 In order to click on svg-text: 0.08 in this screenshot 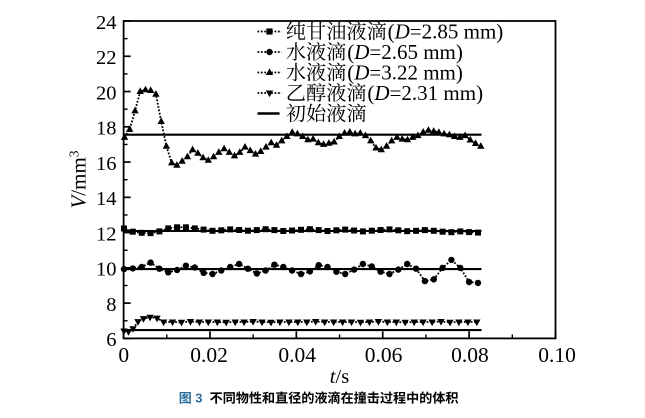, I will do `click(470, 355)`.